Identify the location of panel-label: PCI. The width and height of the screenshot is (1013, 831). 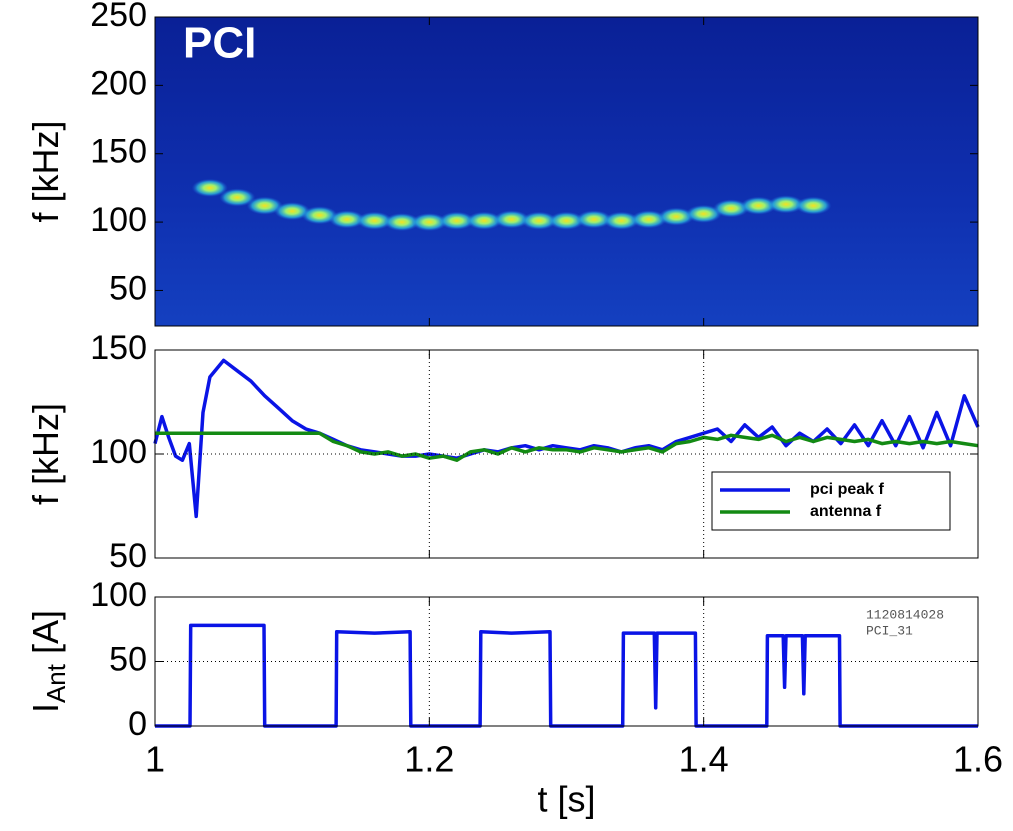
(219, 43).